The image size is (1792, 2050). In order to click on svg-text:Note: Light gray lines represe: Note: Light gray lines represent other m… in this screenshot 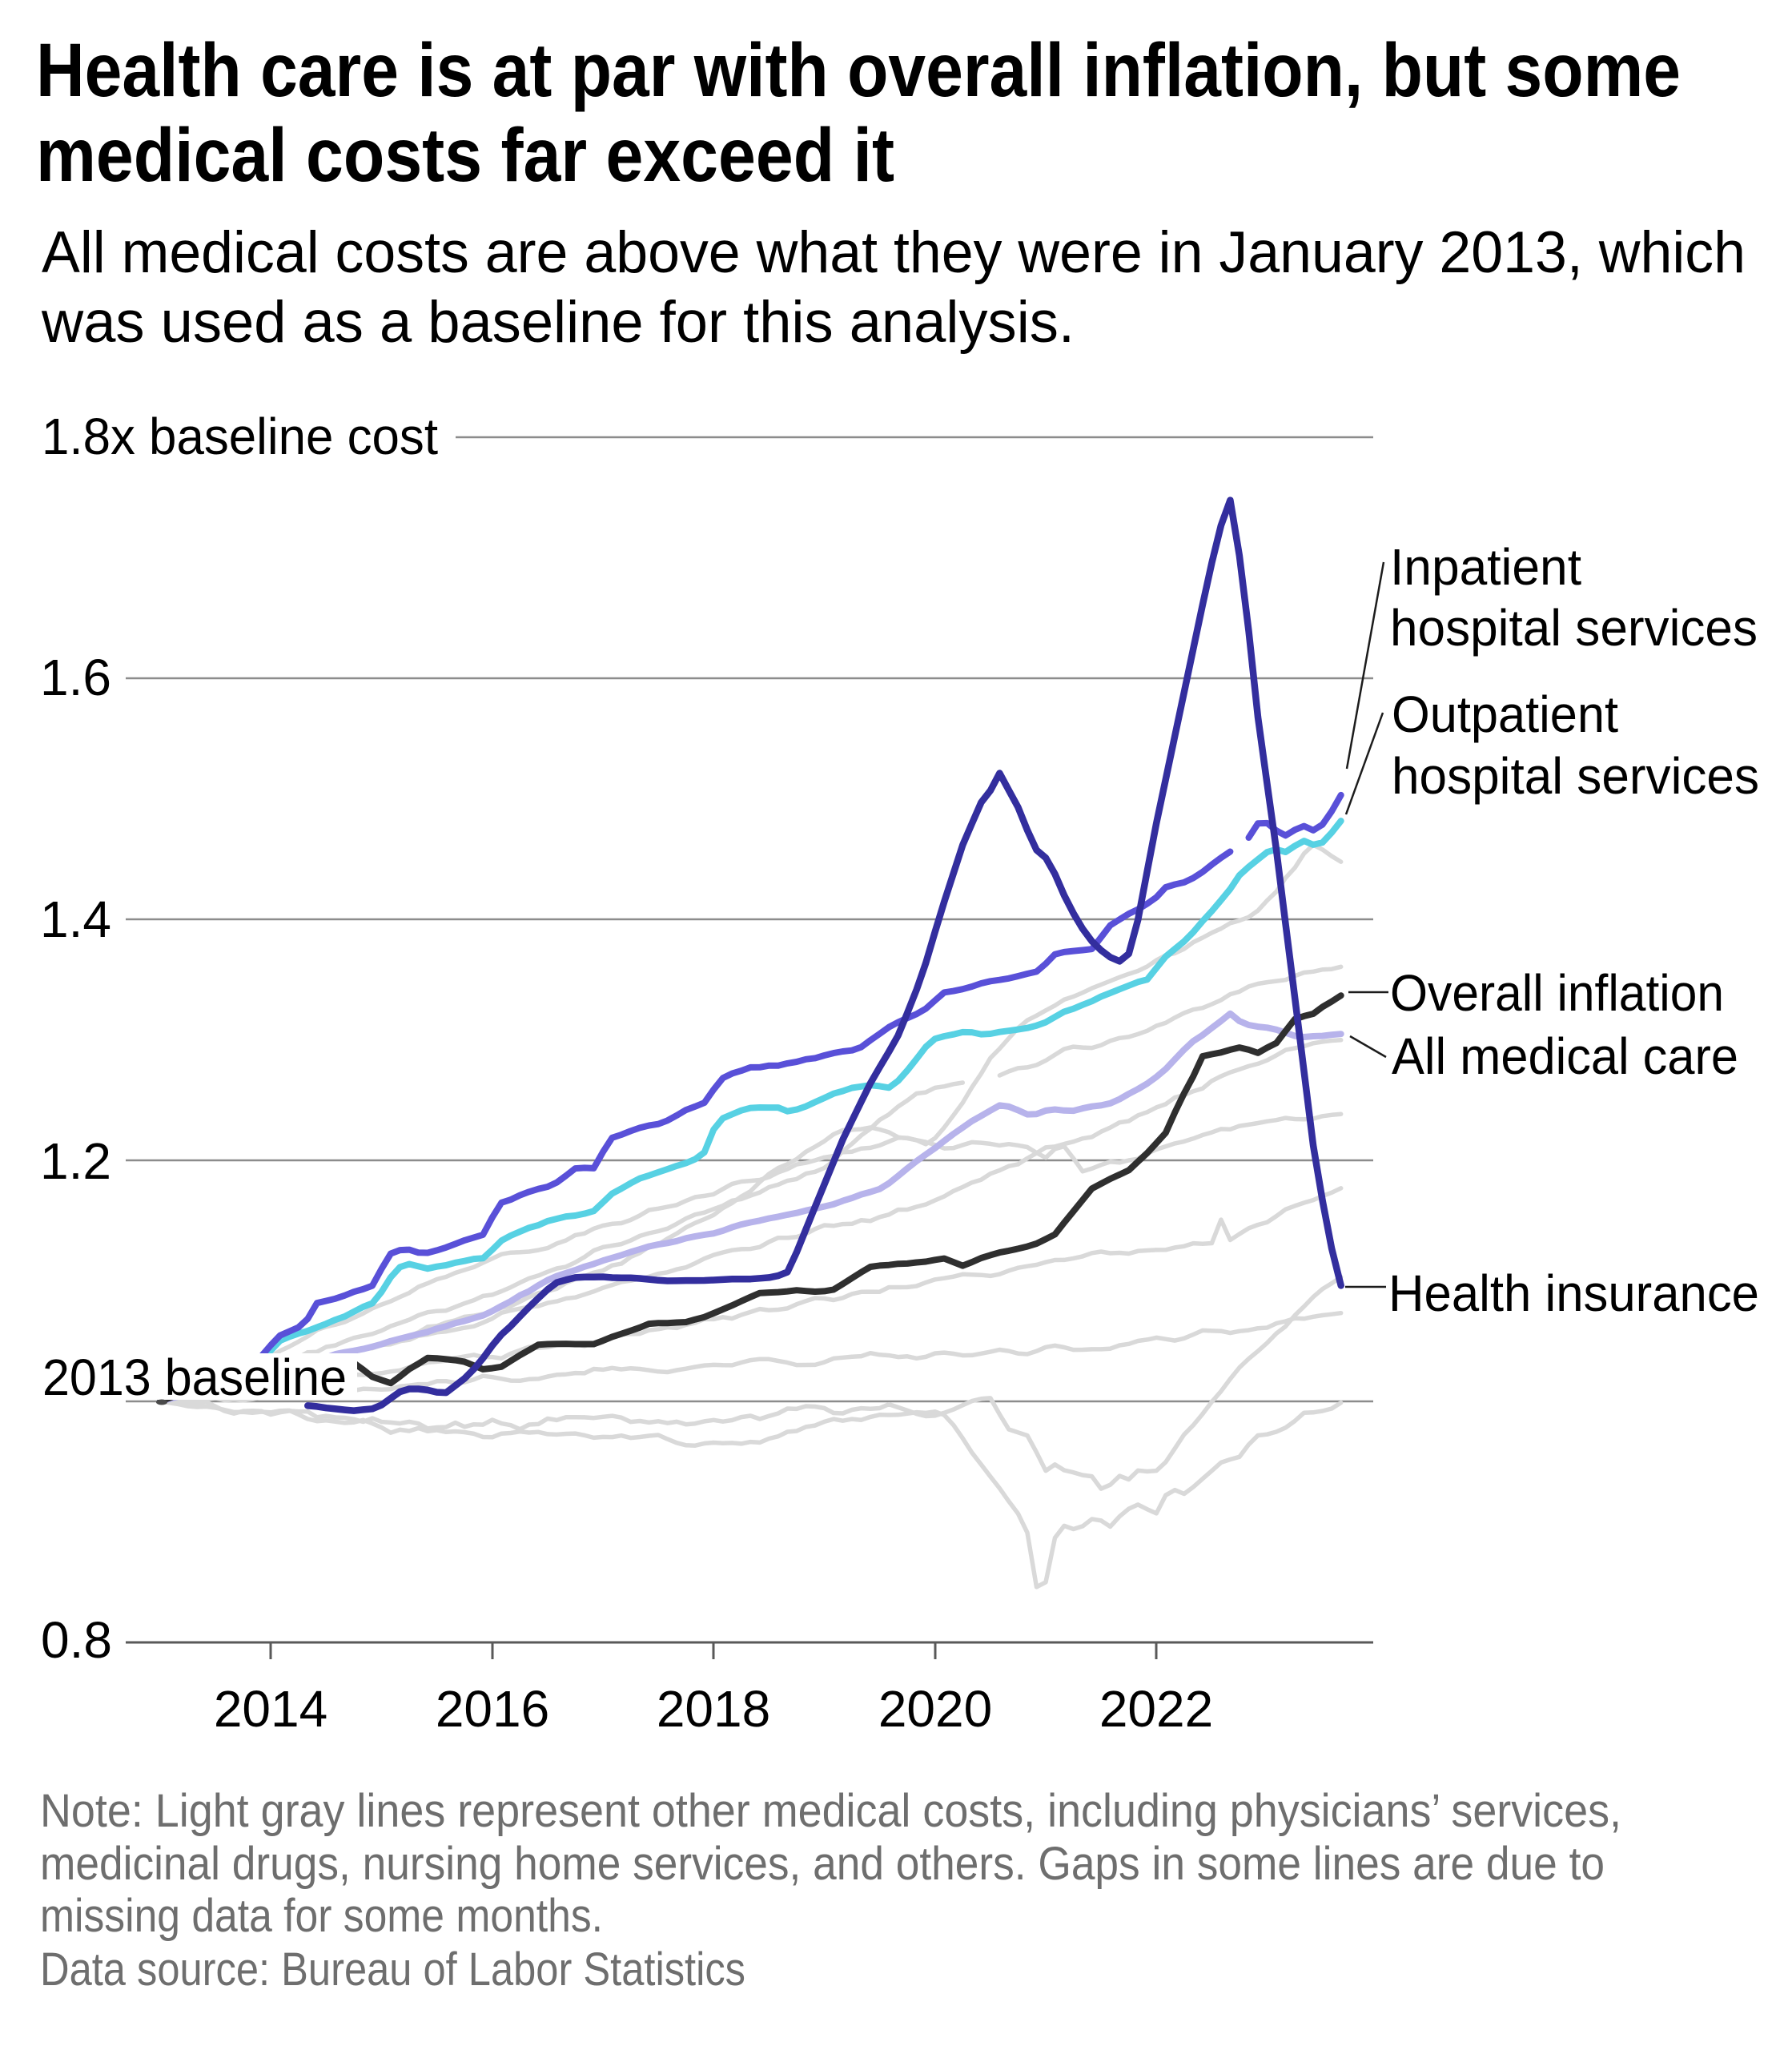, I will do `click(831, 1811)`.